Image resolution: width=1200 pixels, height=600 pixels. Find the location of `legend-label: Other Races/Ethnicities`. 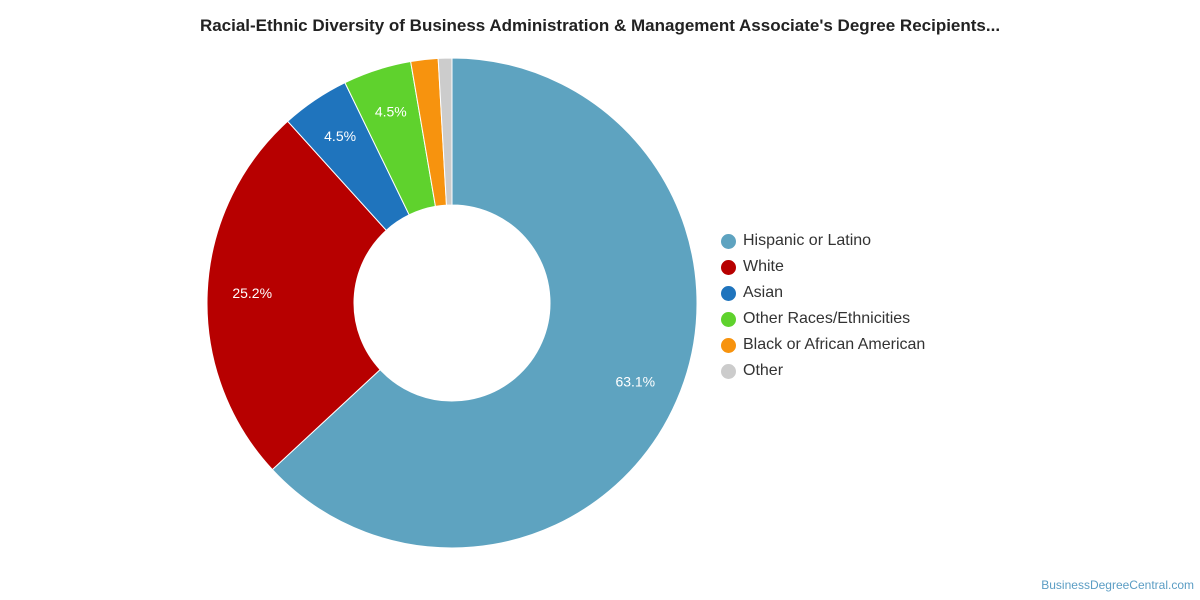

legend-label: Other Races/Ethnicities is located at coordinates (827, 318).